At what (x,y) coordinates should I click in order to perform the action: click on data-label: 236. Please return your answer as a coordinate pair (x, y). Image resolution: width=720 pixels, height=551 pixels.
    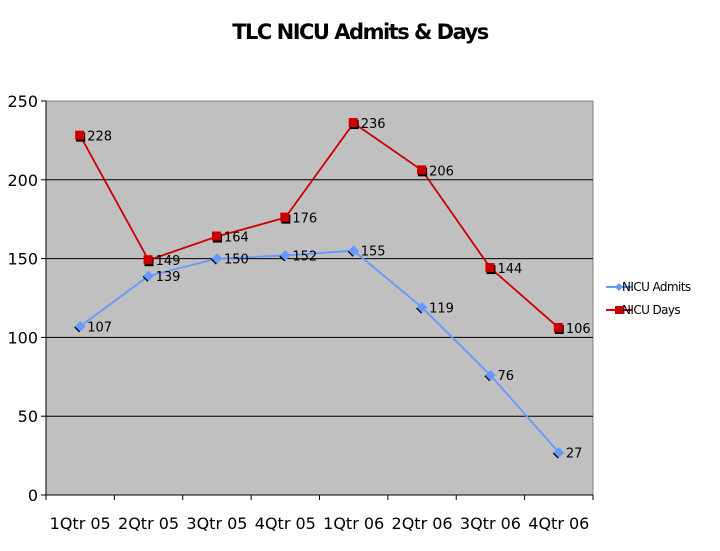
    Looking at the image, I should click on (373, 124).